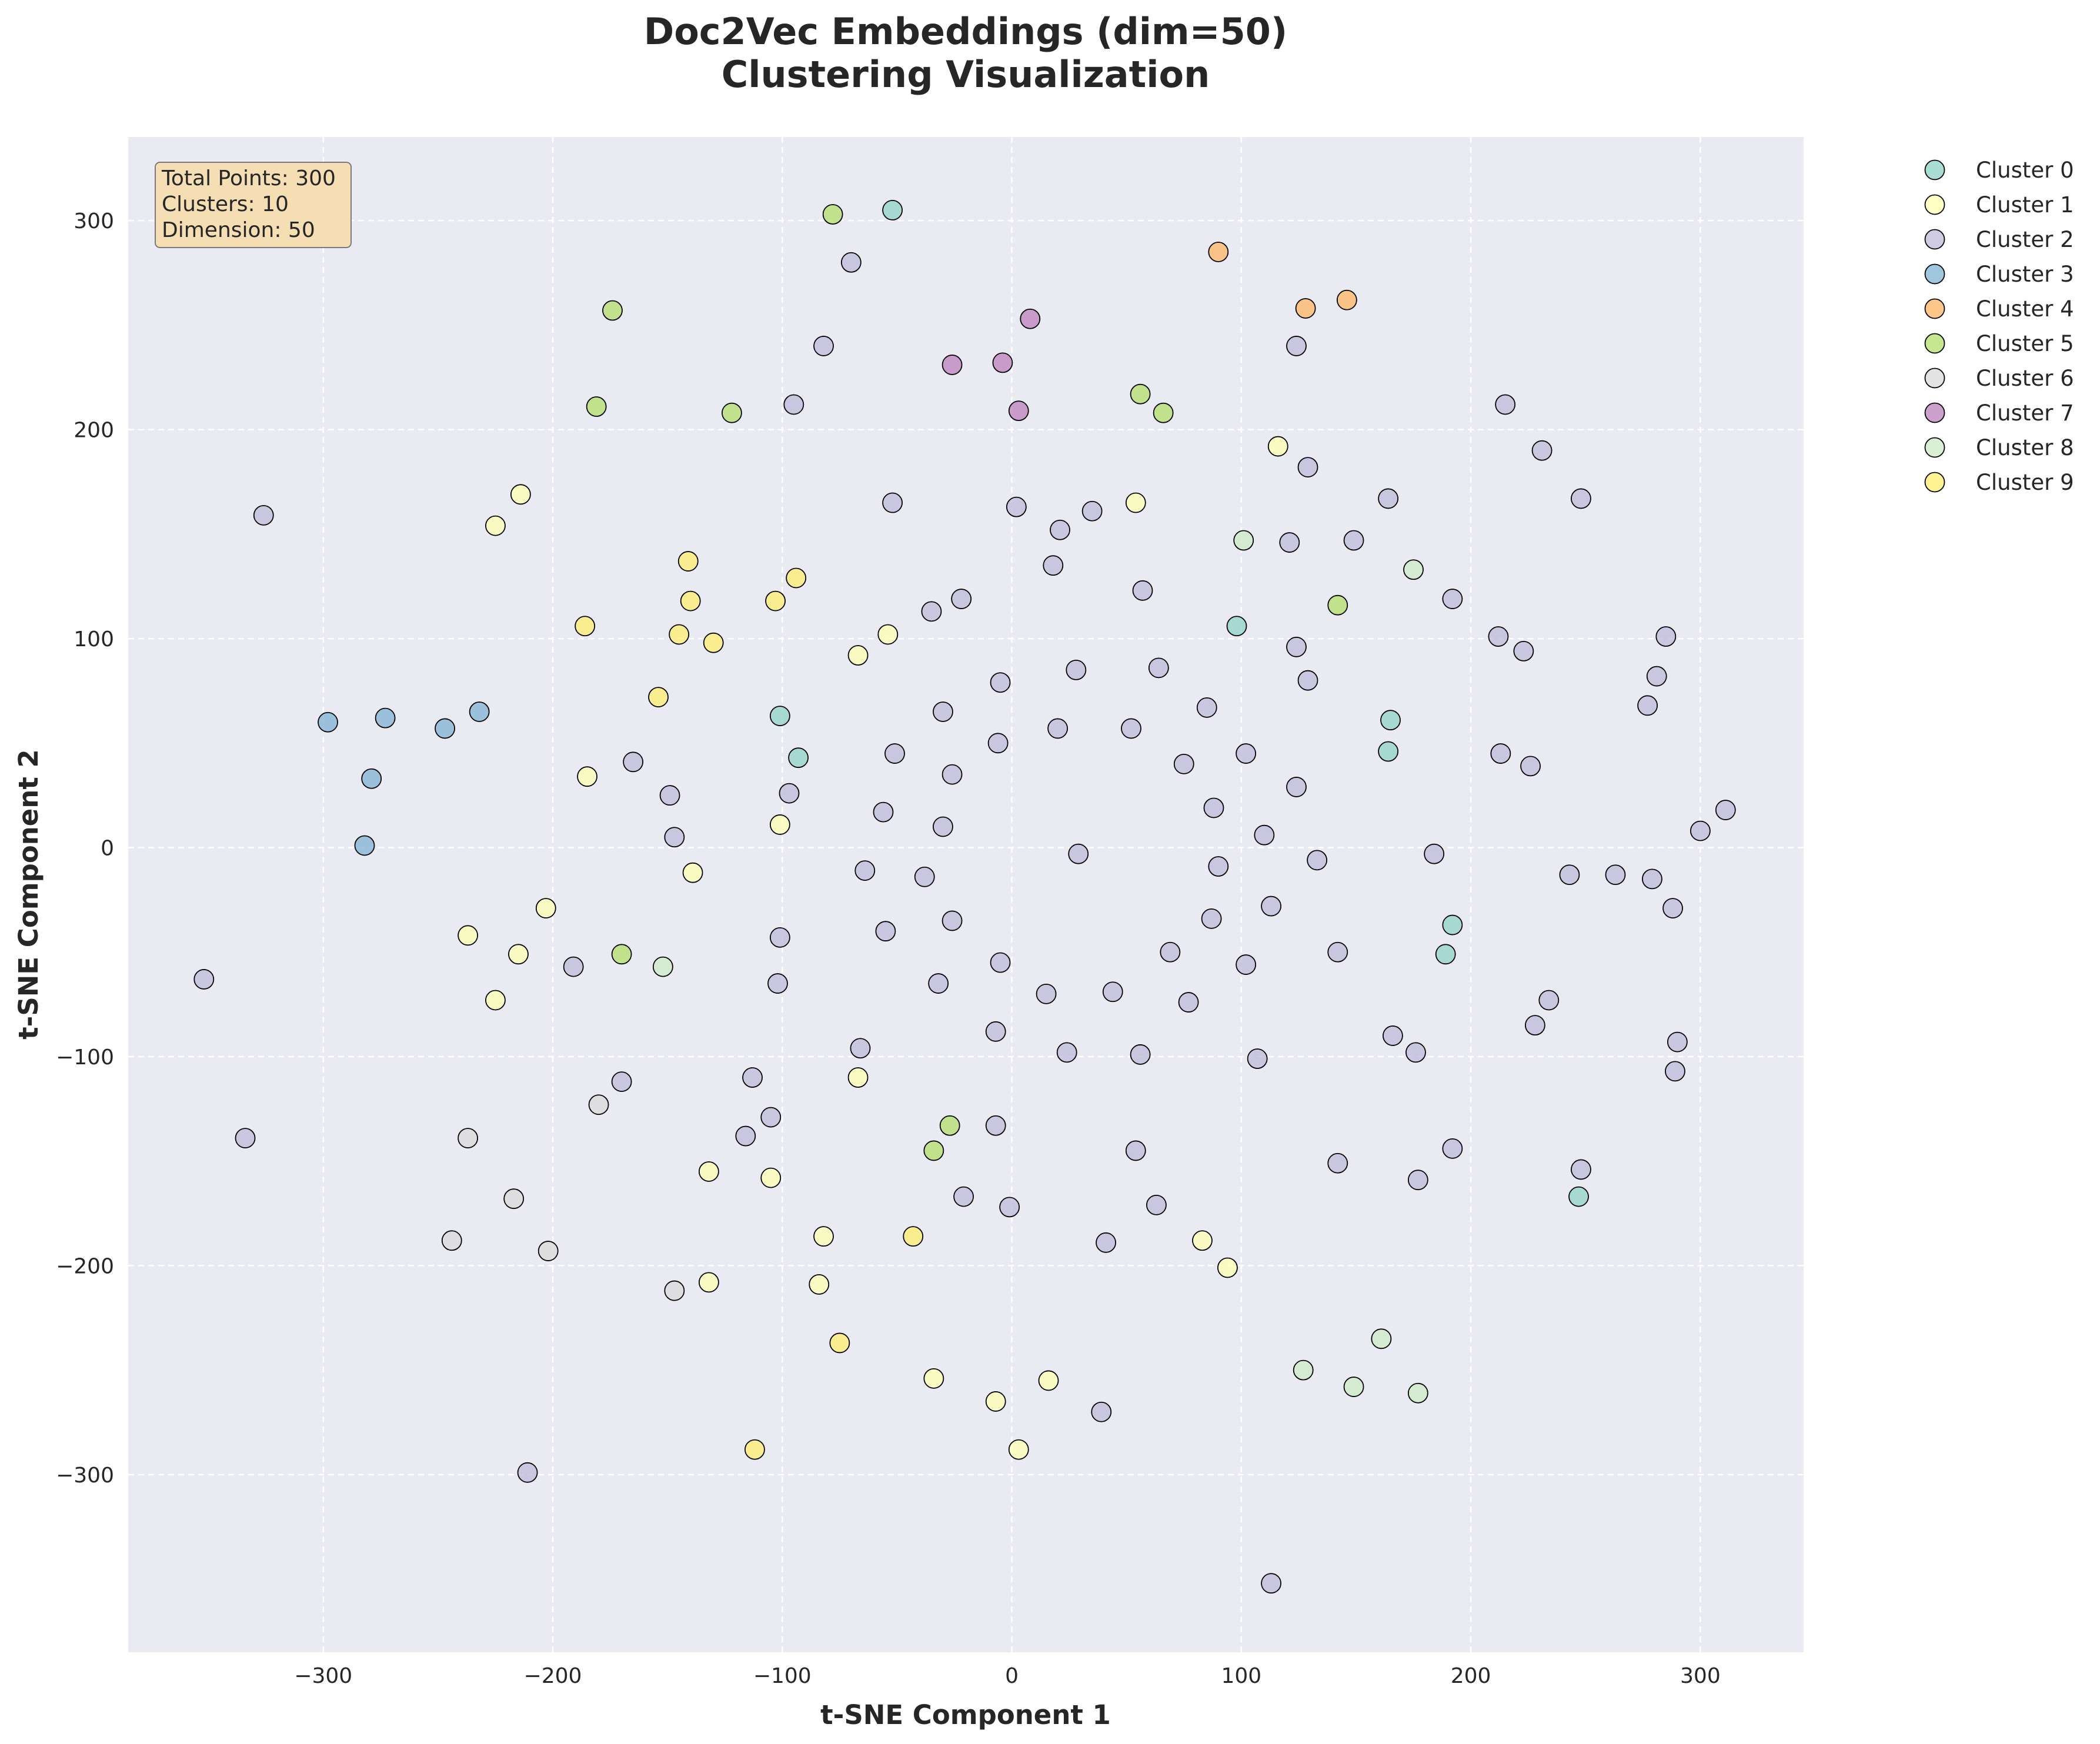 The image size is (2100, 1744). Describe the element at coordinates (1012, 1676) in the screenshot. I see `x-tick-label: 0` at that location.